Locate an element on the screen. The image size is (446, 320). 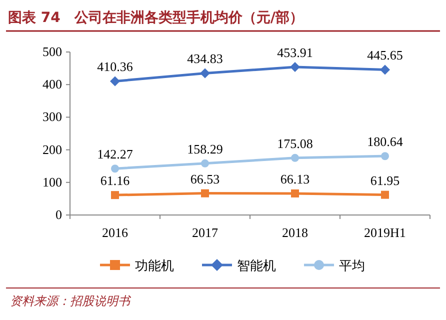
data-label: 61.95 is located at coordinates (385, 180).